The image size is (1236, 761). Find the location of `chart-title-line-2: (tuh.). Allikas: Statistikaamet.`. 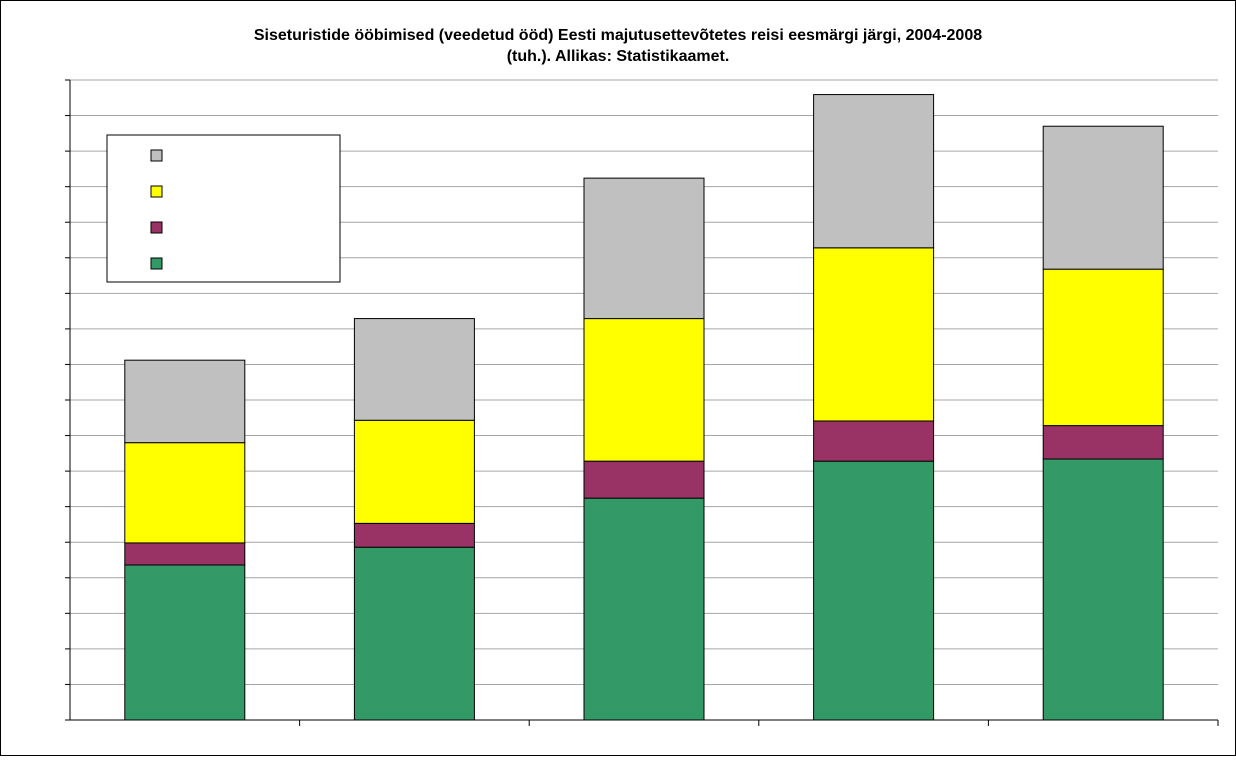

chart-title-line-2: (tuh.). Allikas: Statistikaamet. is located at coordinates (618, 56).